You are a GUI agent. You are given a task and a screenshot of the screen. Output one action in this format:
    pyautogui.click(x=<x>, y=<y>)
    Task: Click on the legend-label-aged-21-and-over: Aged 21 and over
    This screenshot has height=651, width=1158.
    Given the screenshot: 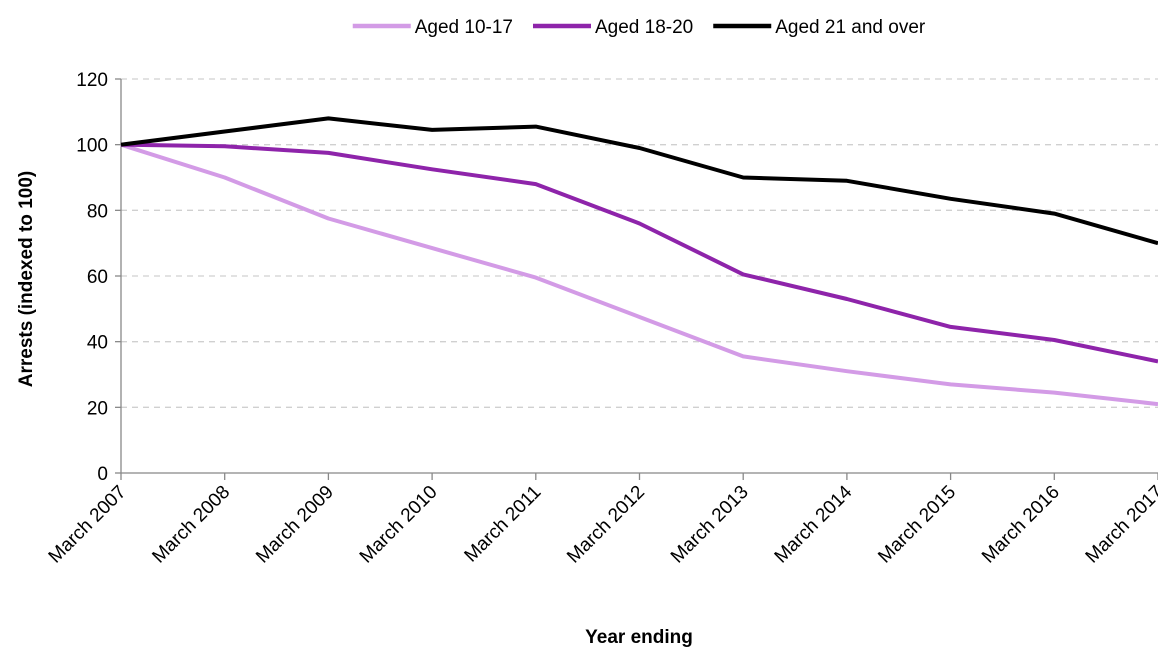 What is the action you would take?
    pyautogui.click(x=850, y=27)
    